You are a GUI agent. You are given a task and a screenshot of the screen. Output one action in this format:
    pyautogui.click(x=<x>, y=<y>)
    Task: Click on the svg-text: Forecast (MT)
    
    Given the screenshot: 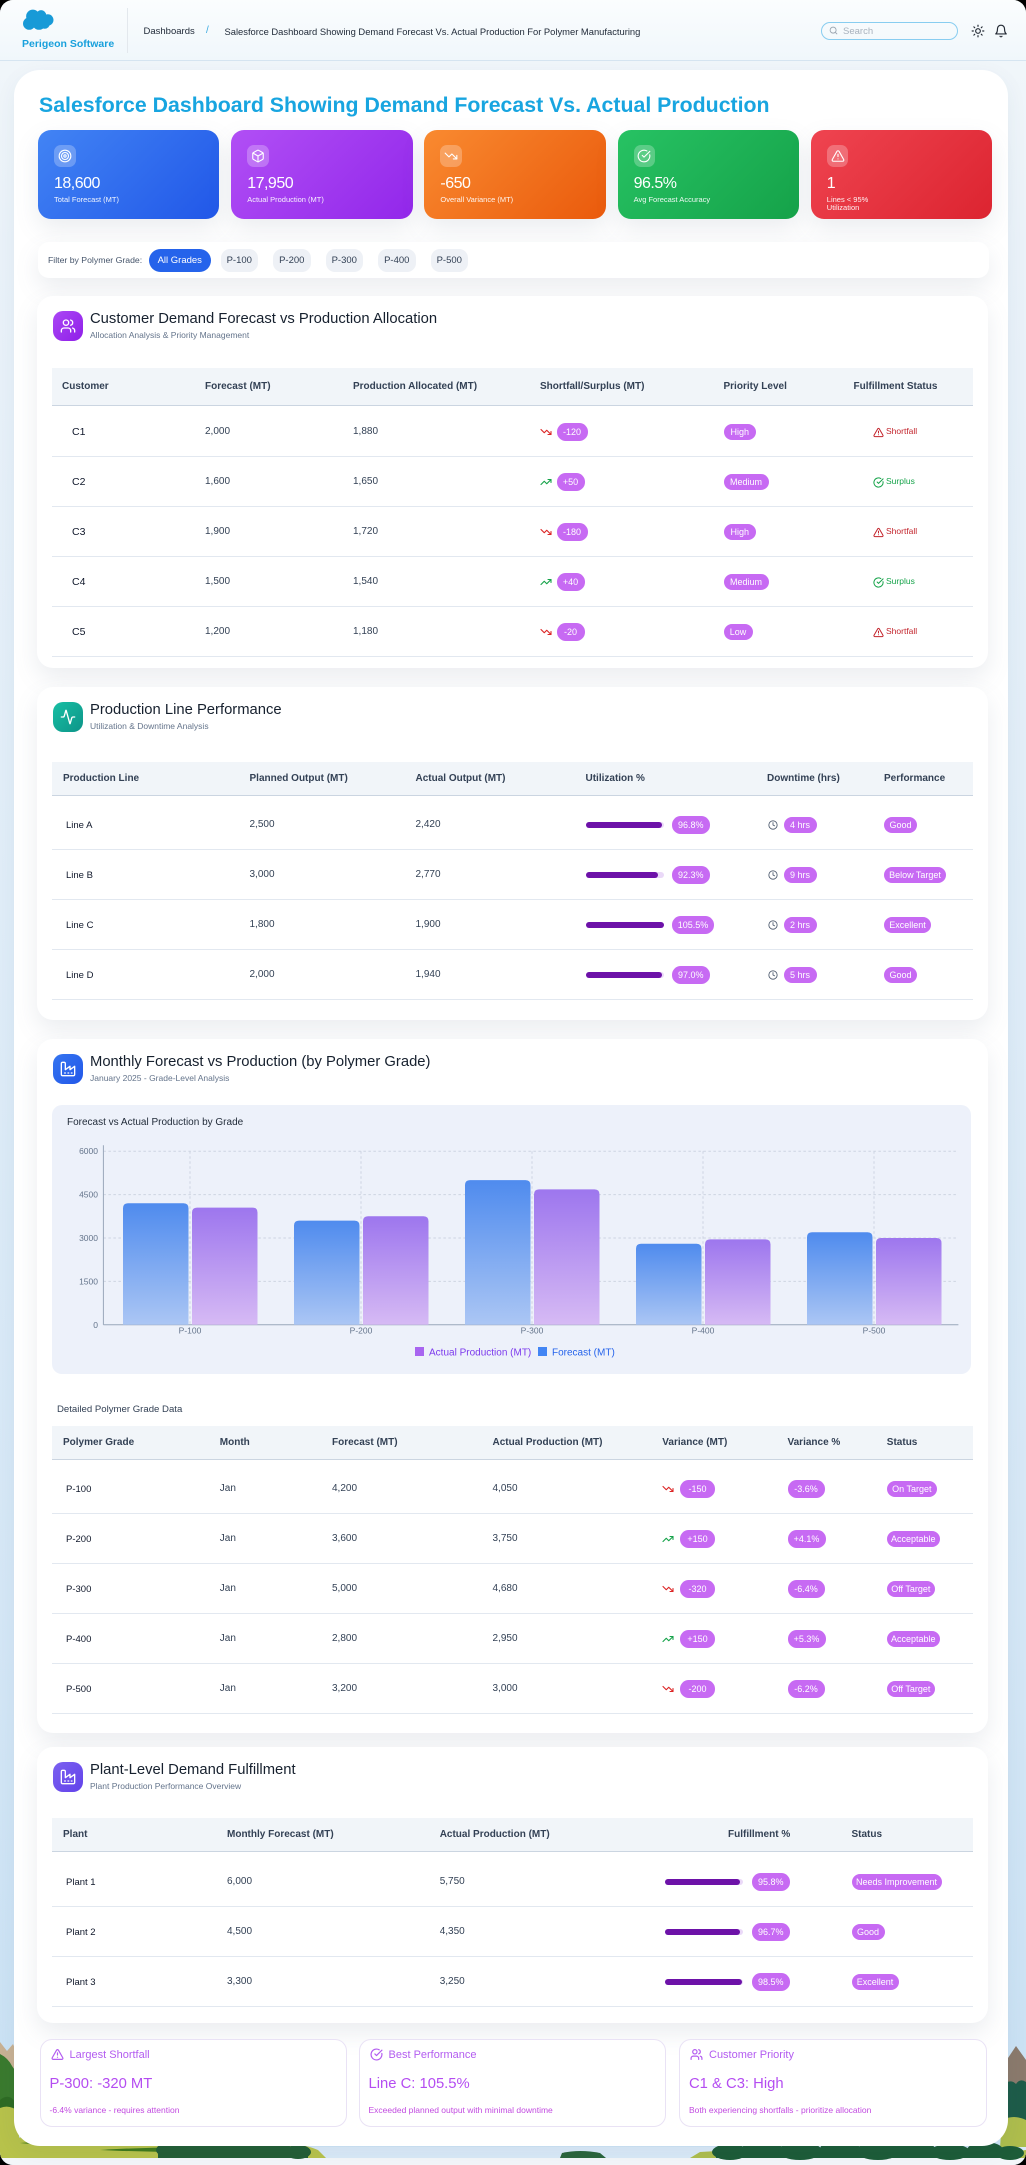 What is the action you would take?
    pyautogui.click(x=583, y=1353)
    